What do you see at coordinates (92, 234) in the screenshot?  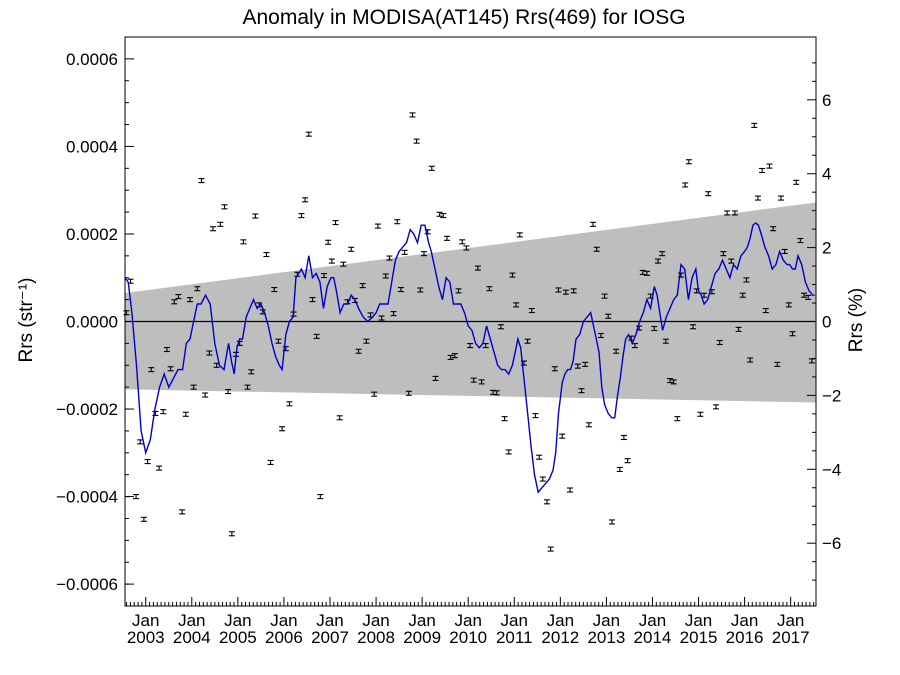 I see `y-tick-label: 0.0002` at bounding box center [92, 234].